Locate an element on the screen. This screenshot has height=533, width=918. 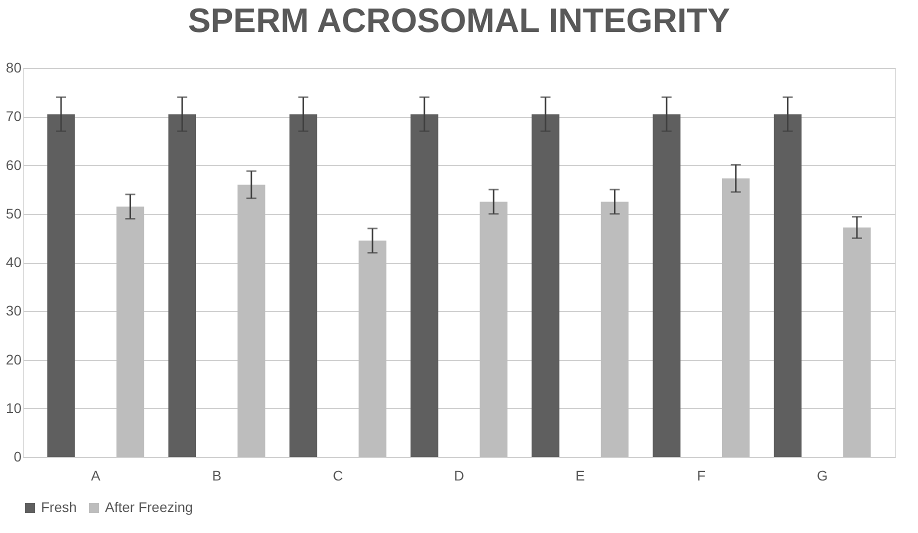
x-tick-label: G is located at coordinates (822, 476).